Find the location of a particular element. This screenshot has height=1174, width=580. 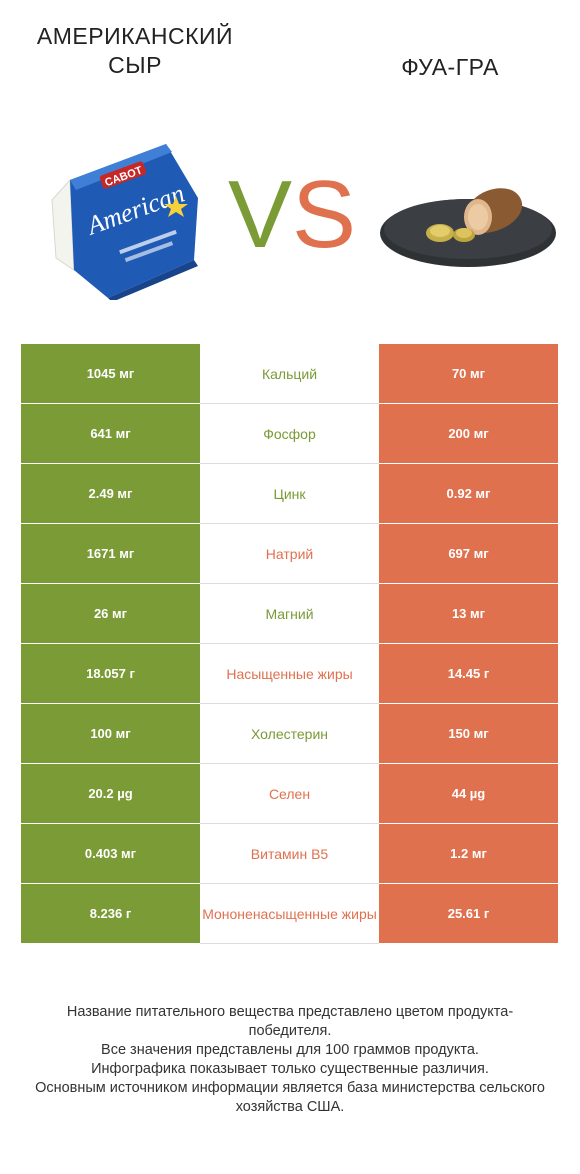

nutrient-name: Селен is located at coordinates (289, 794).